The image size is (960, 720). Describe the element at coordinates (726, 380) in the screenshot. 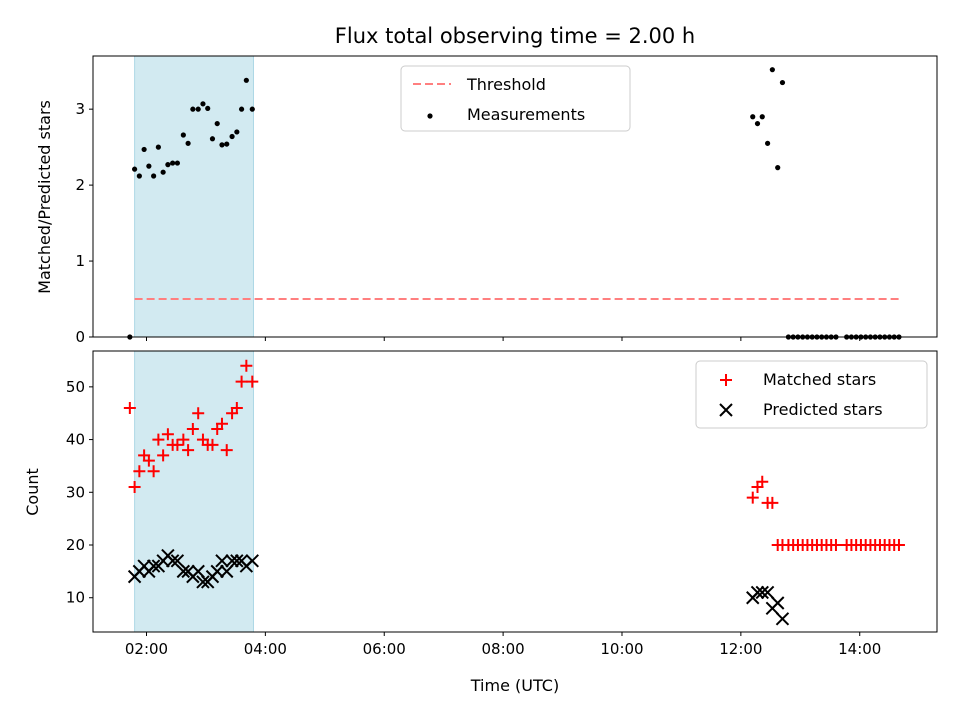

I see `matched-legend-marker` at that location.